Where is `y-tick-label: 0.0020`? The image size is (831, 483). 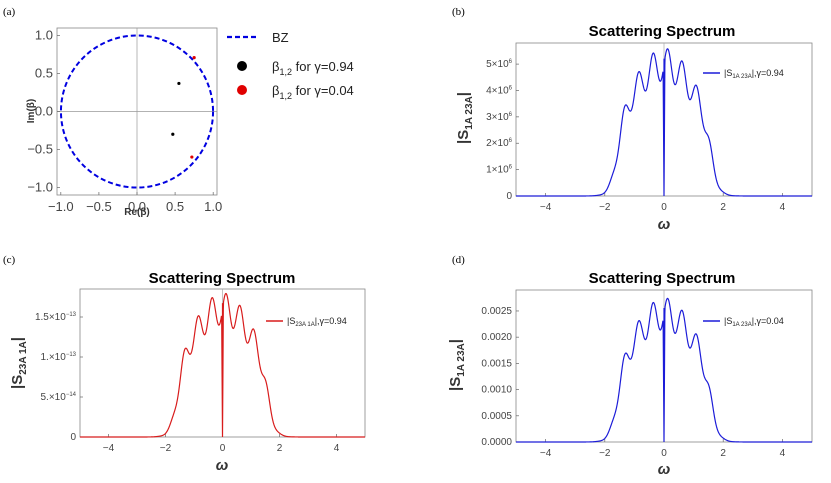
y-tick-label: 0.0020 is located at coordinates (496, 337).